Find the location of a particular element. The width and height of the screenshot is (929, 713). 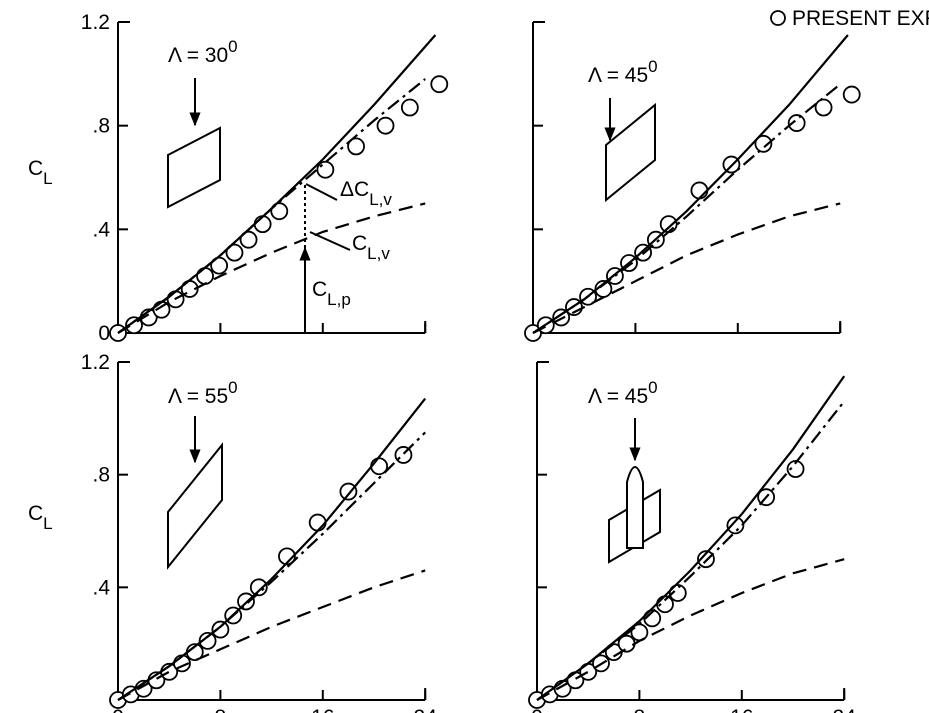

curve-label-main: ΔC is located at coordinates (354, 189).